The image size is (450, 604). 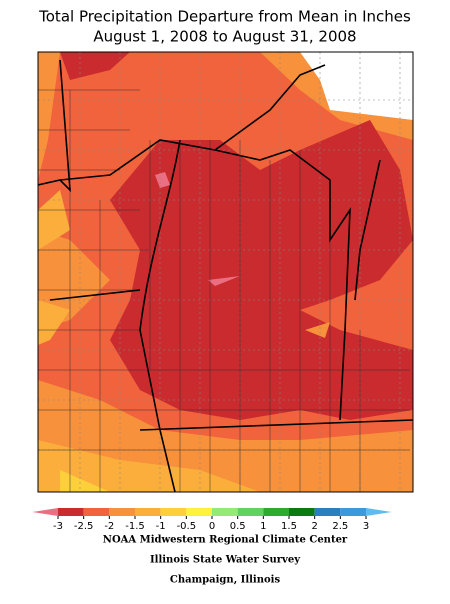 I want to click on subtitle: August 1, 2008 to August 31, 2008, so click(x=224, y=37).